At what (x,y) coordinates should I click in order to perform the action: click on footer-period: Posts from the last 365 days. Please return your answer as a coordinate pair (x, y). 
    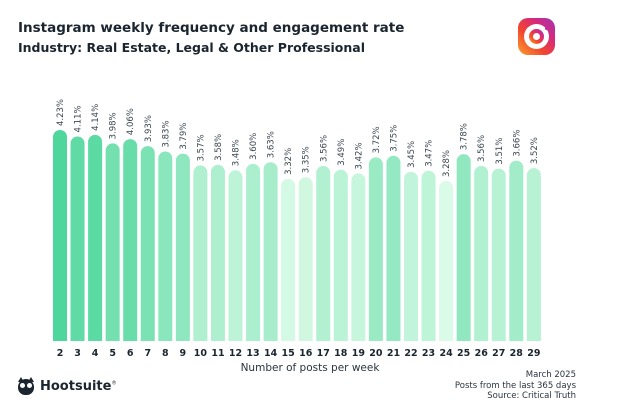
    Looking at the image, I should click on (515, 385).